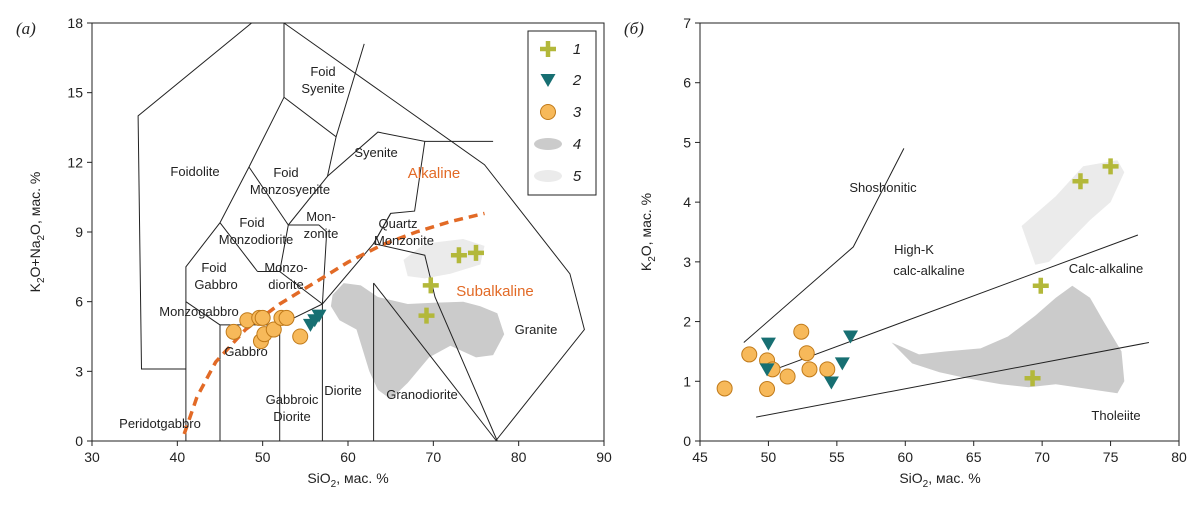 This screenshot has height=508, width=1200. Describe the element at coordinates (548, 49) in the screenshot. I see `legend-marker-plus` at that location.